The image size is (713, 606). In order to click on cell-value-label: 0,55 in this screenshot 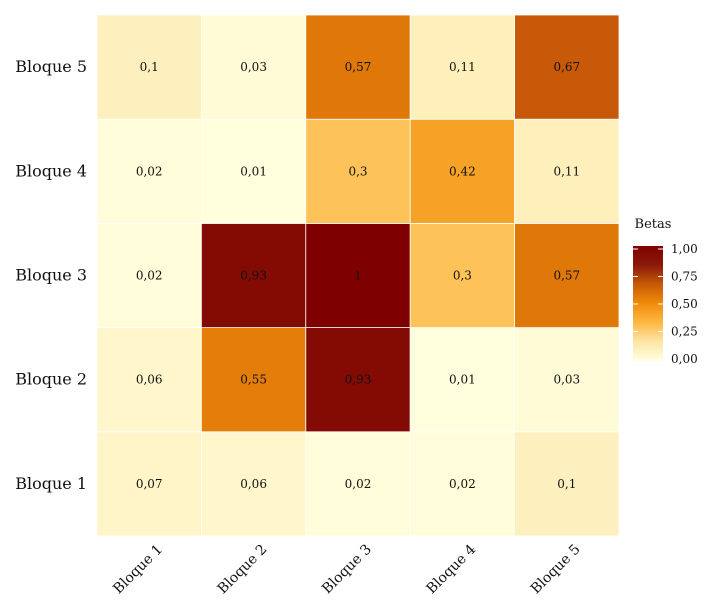, I will do `click(253, 380)`.